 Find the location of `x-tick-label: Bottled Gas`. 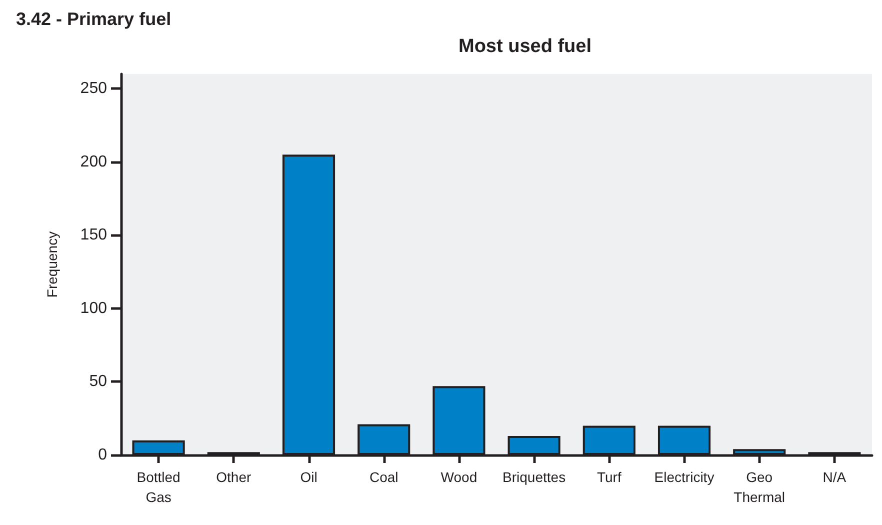

x-tick-label: Bottled Gas is located at coordinates (158, 487).